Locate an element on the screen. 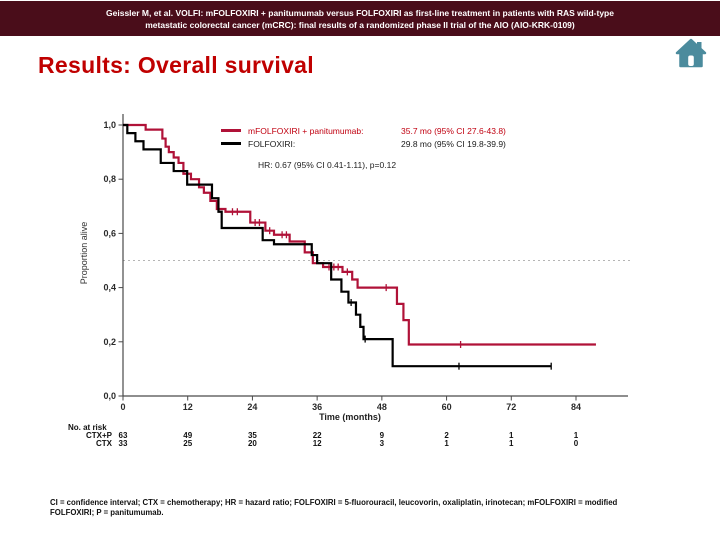  legend-line-sample-red is located at coordinates (231, 130).